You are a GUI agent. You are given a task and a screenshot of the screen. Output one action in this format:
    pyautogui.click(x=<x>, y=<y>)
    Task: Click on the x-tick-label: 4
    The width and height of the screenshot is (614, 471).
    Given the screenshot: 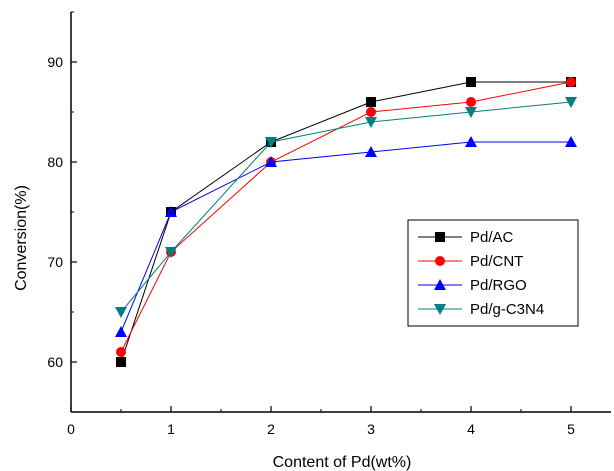 What is the action you would take?
    pyautogui.click(x=471, y=429)
    